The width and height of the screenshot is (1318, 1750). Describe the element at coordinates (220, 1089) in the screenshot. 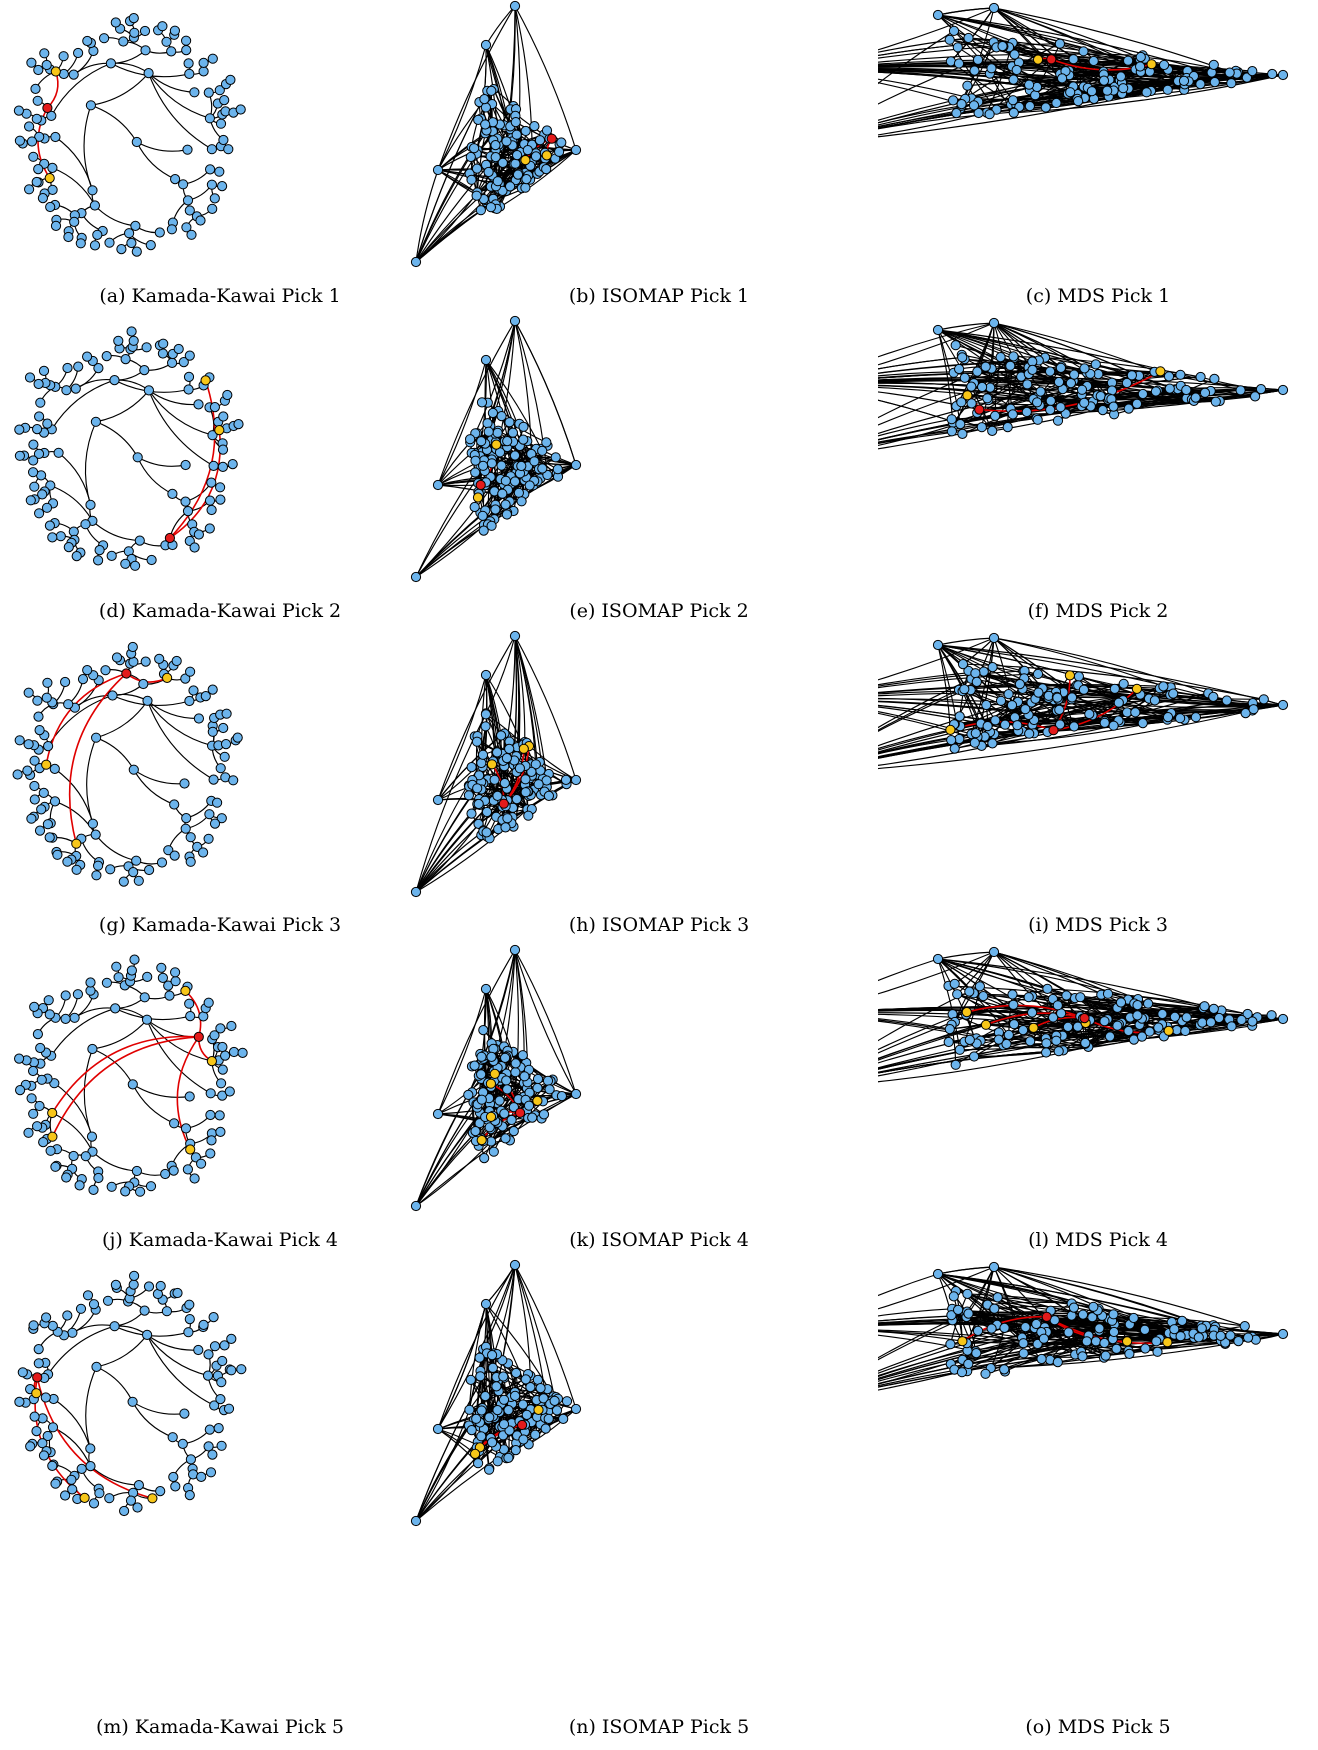

I see `panel-j-graph` at that location.